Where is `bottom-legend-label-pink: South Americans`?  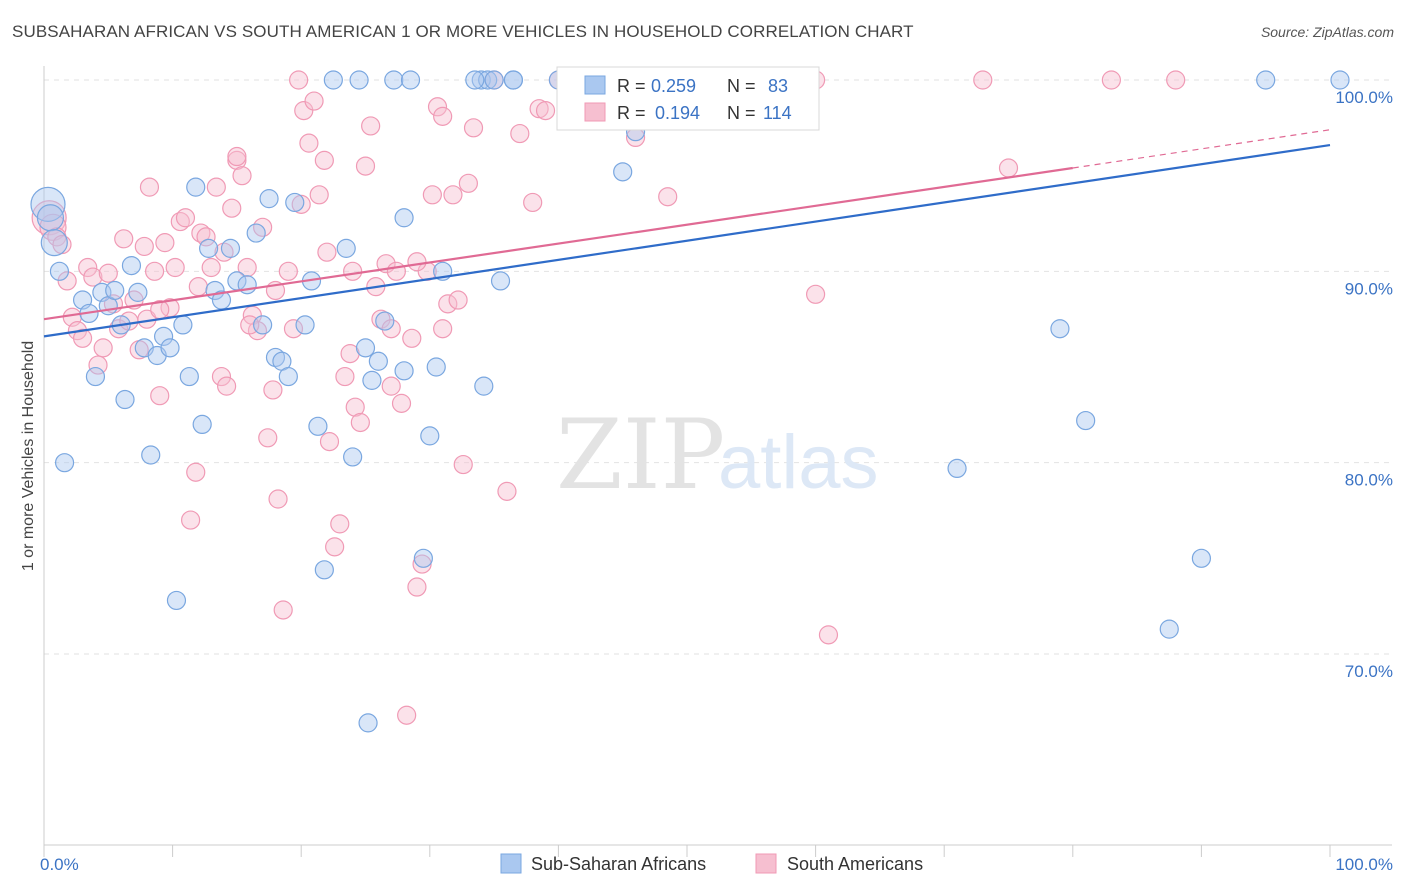
bottom-legend-label-pink: South Americans is located at coordinates (855, 864).